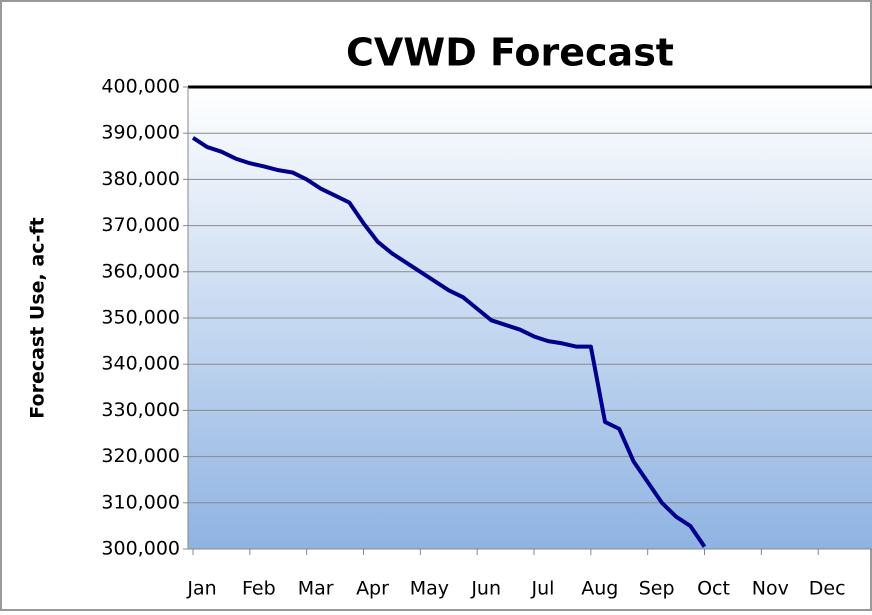 The height and width of the screenshot is (615, 872). What do you see at coordinates (140, 456) in the screenshot?
I see `y-tick-label: 320,000` at bounding box center [140, 456].